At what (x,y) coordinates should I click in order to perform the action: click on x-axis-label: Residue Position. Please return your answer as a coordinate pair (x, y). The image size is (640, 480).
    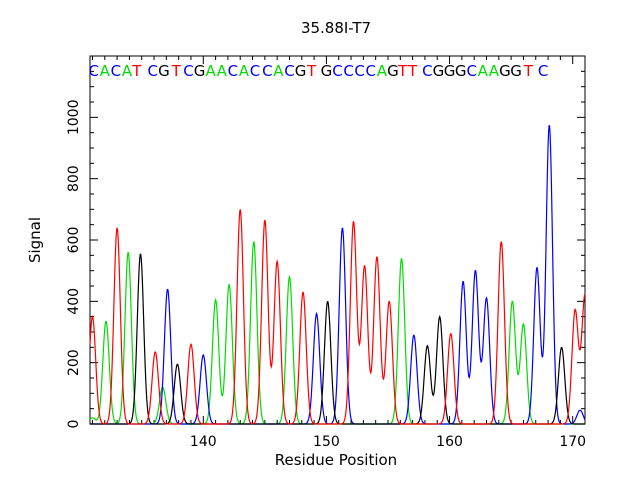
    Looking at the image, I should click on (336, 460).